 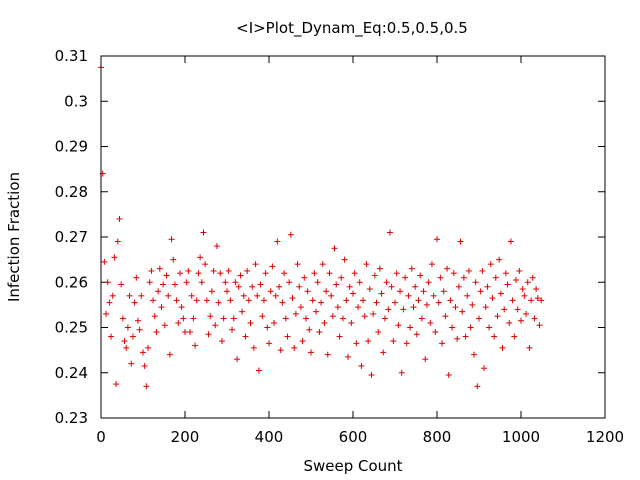 What do you see at coordinates (14, 237) in the screenshot?
I see `y-axis-title: Infection Fraction` at bounding box center [14, 237].